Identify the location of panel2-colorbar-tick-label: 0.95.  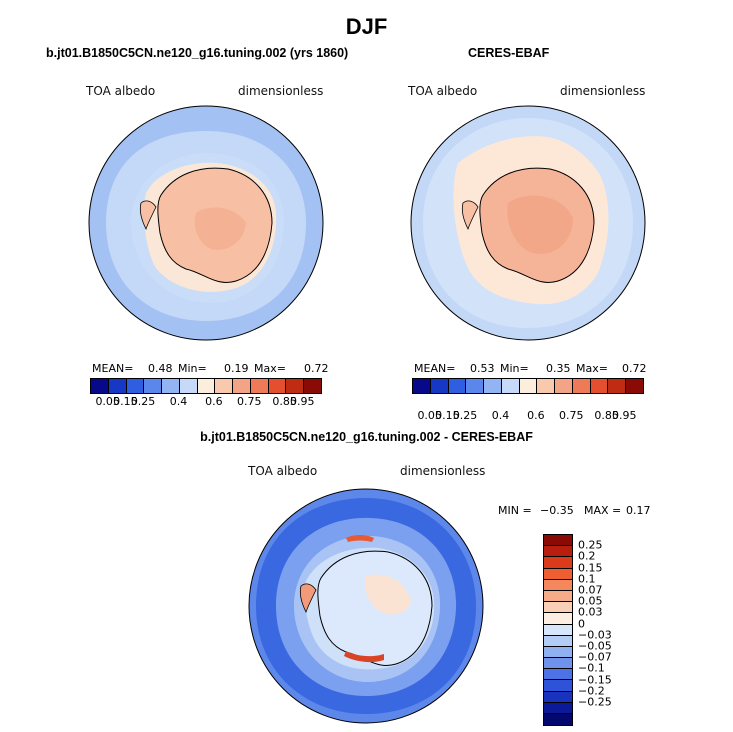
(624, 415).